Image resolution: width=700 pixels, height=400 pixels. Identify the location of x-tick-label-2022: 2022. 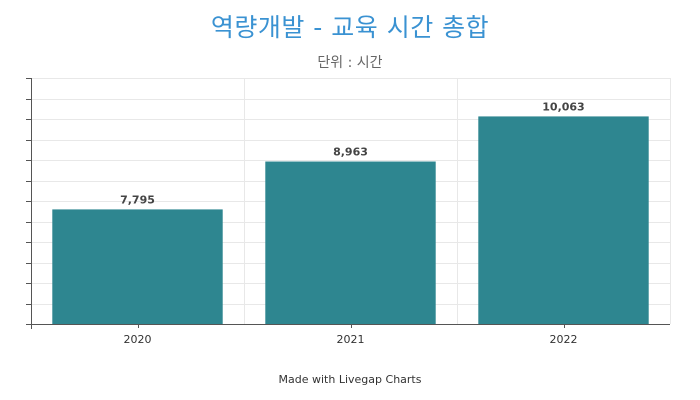
(564, 339).